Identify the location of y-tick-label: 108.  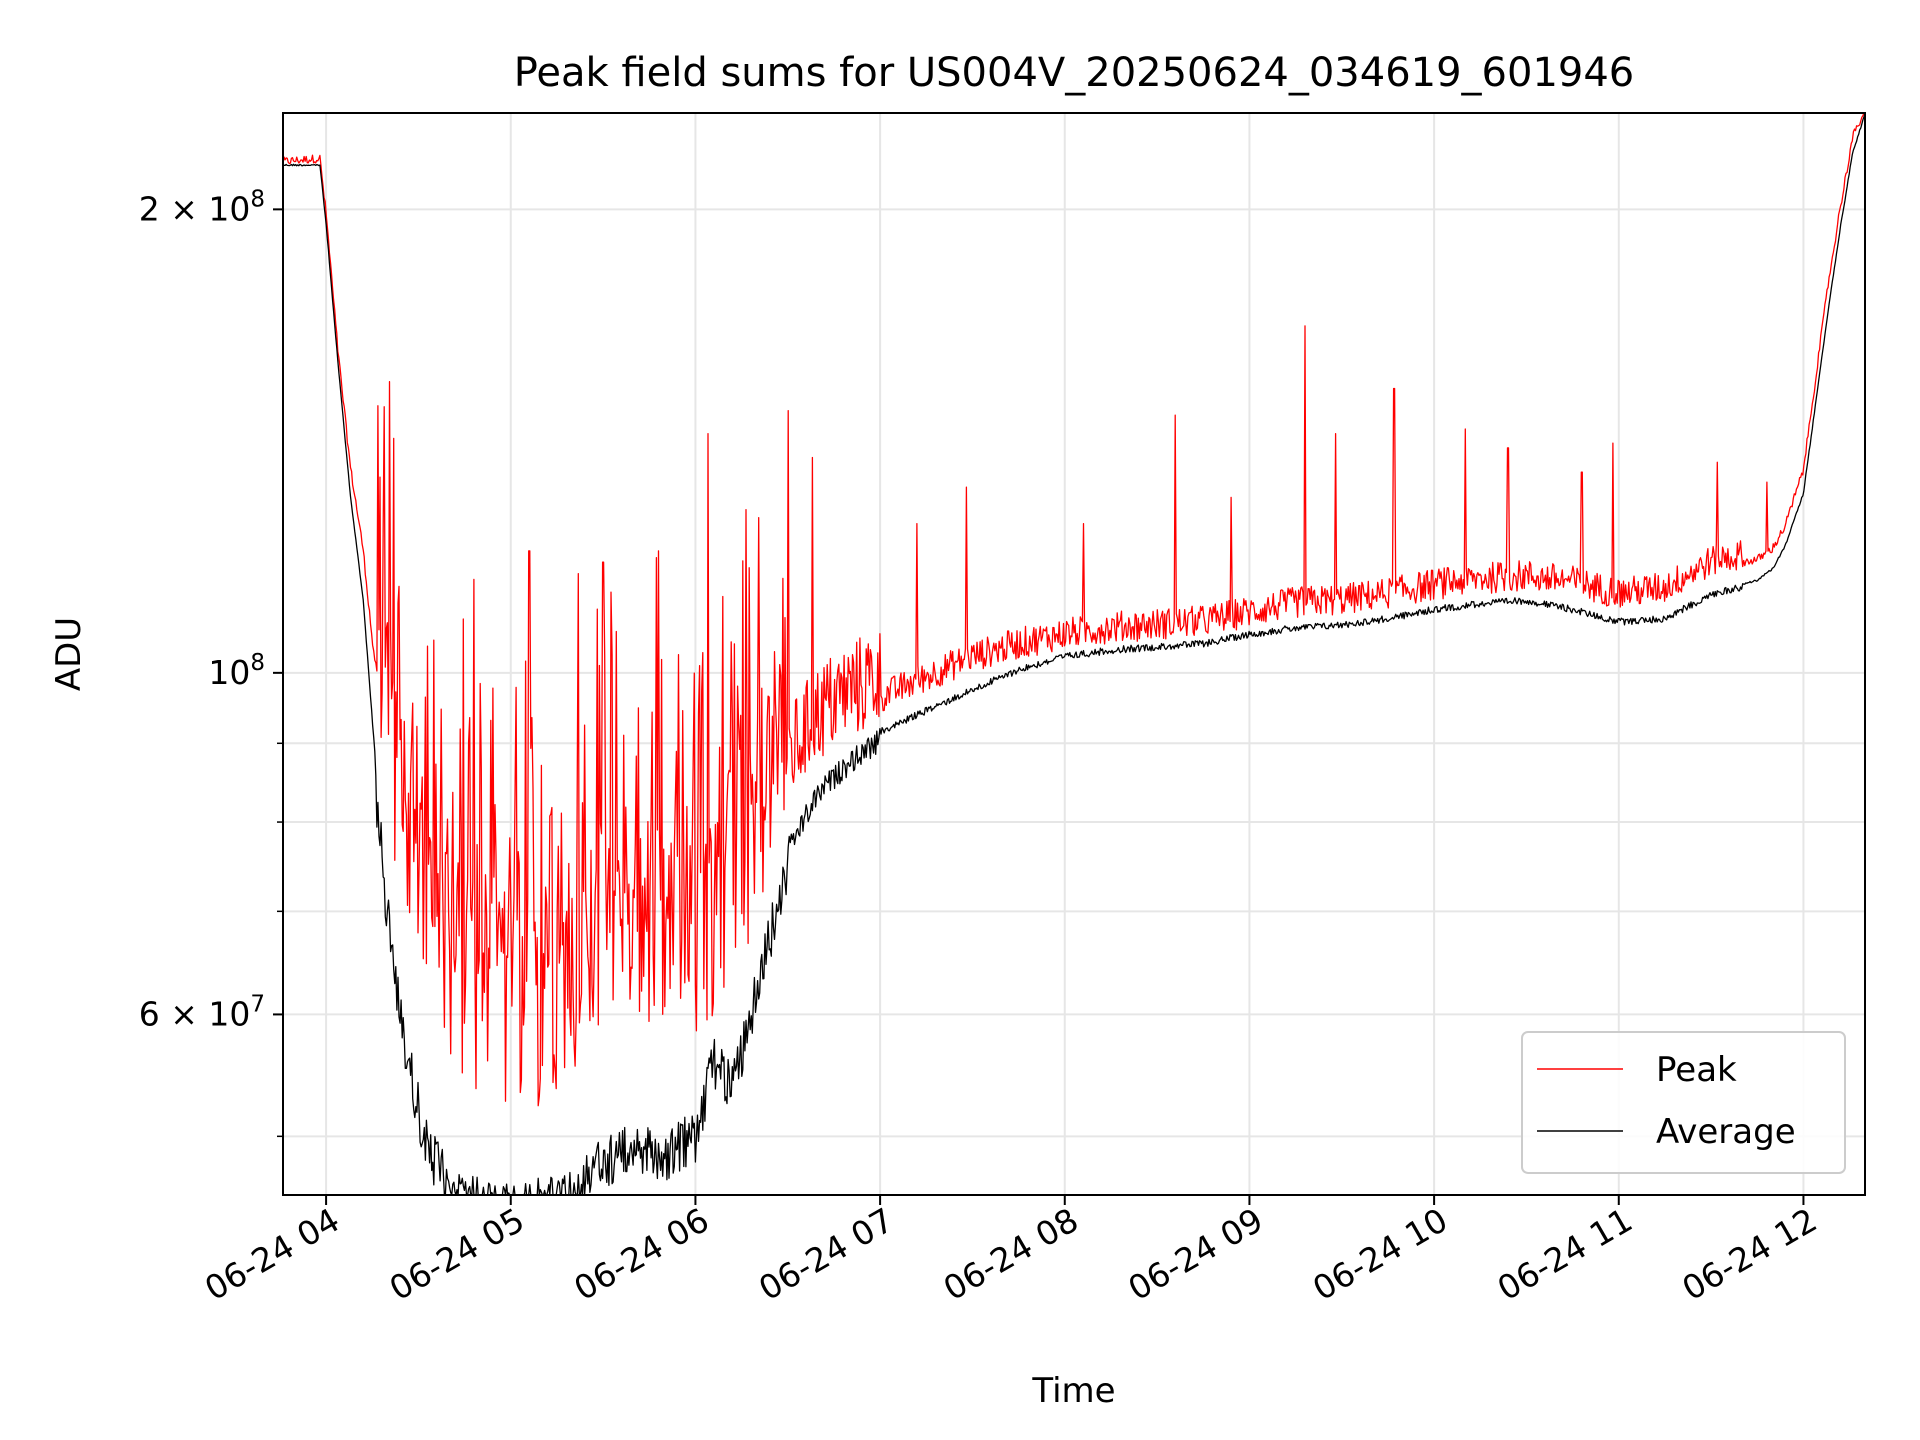
(236, 671).